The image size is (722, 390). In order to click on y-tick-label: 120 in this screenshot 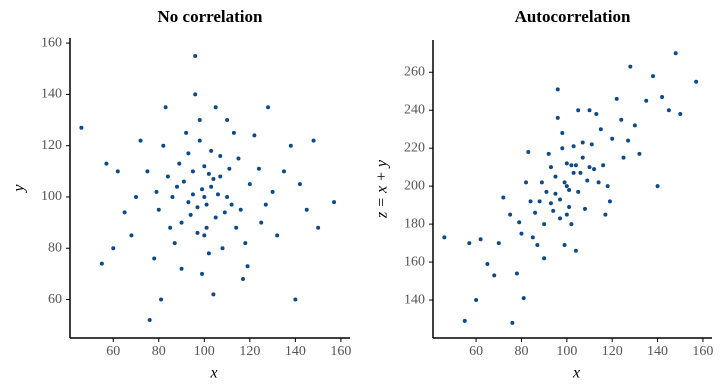, I will do `click(51, 145)`.